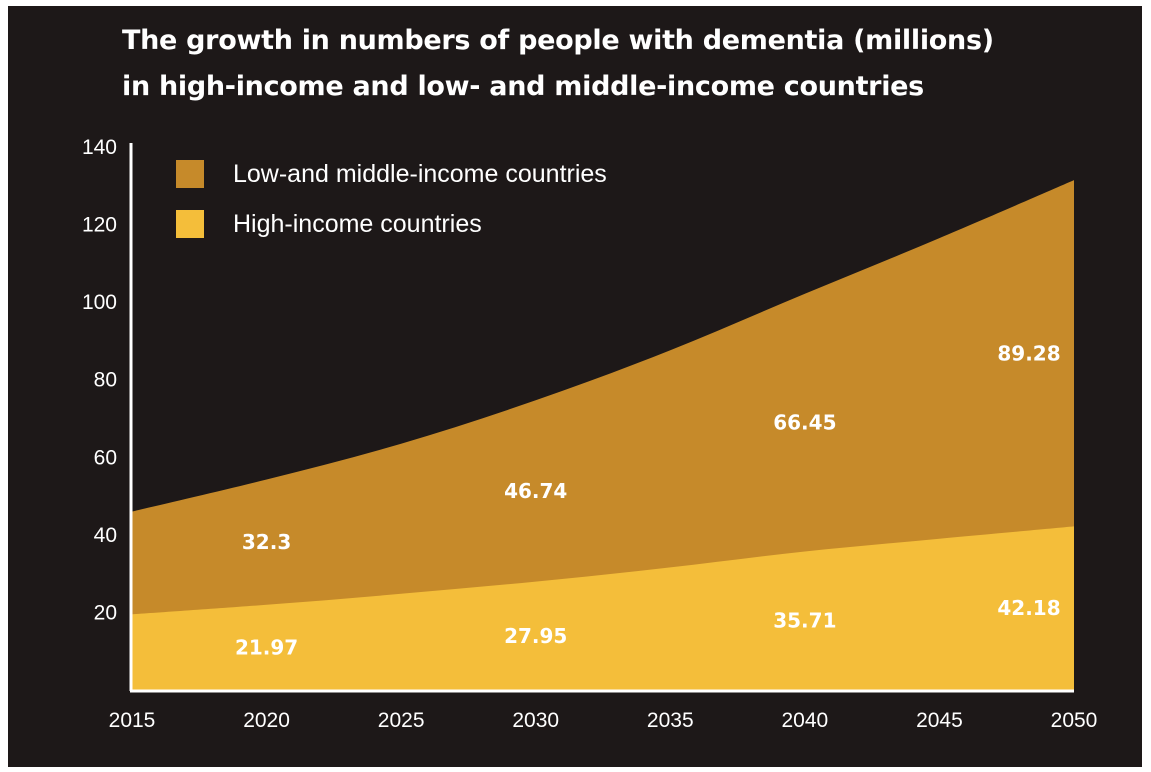 Image resolution: width=1151 pixels, height=772 pixels. Describe the element at coordinates (105, 612) in the screenshot. I see `y-tick-label: 20` at that location.